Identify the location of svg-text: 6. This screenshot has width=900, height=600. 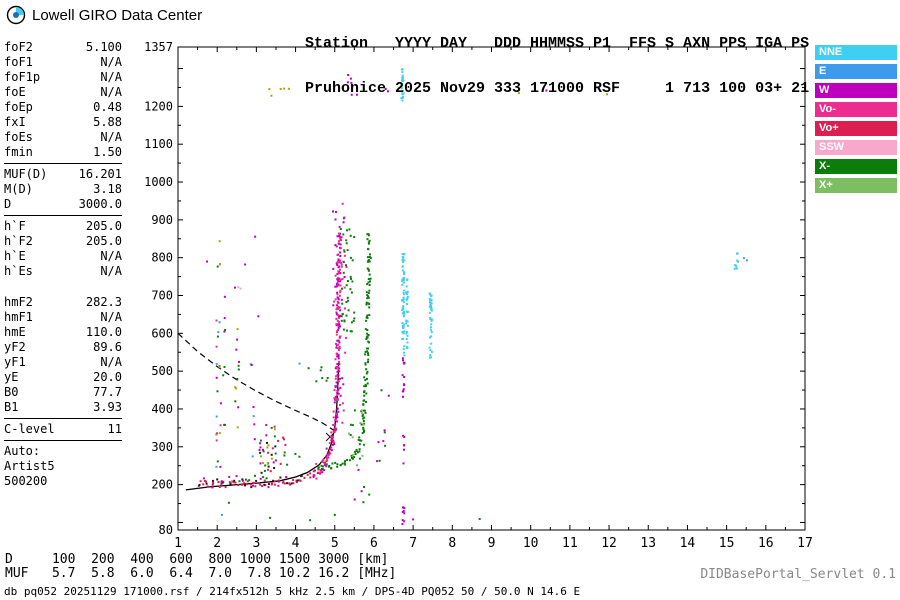
(374, 543).